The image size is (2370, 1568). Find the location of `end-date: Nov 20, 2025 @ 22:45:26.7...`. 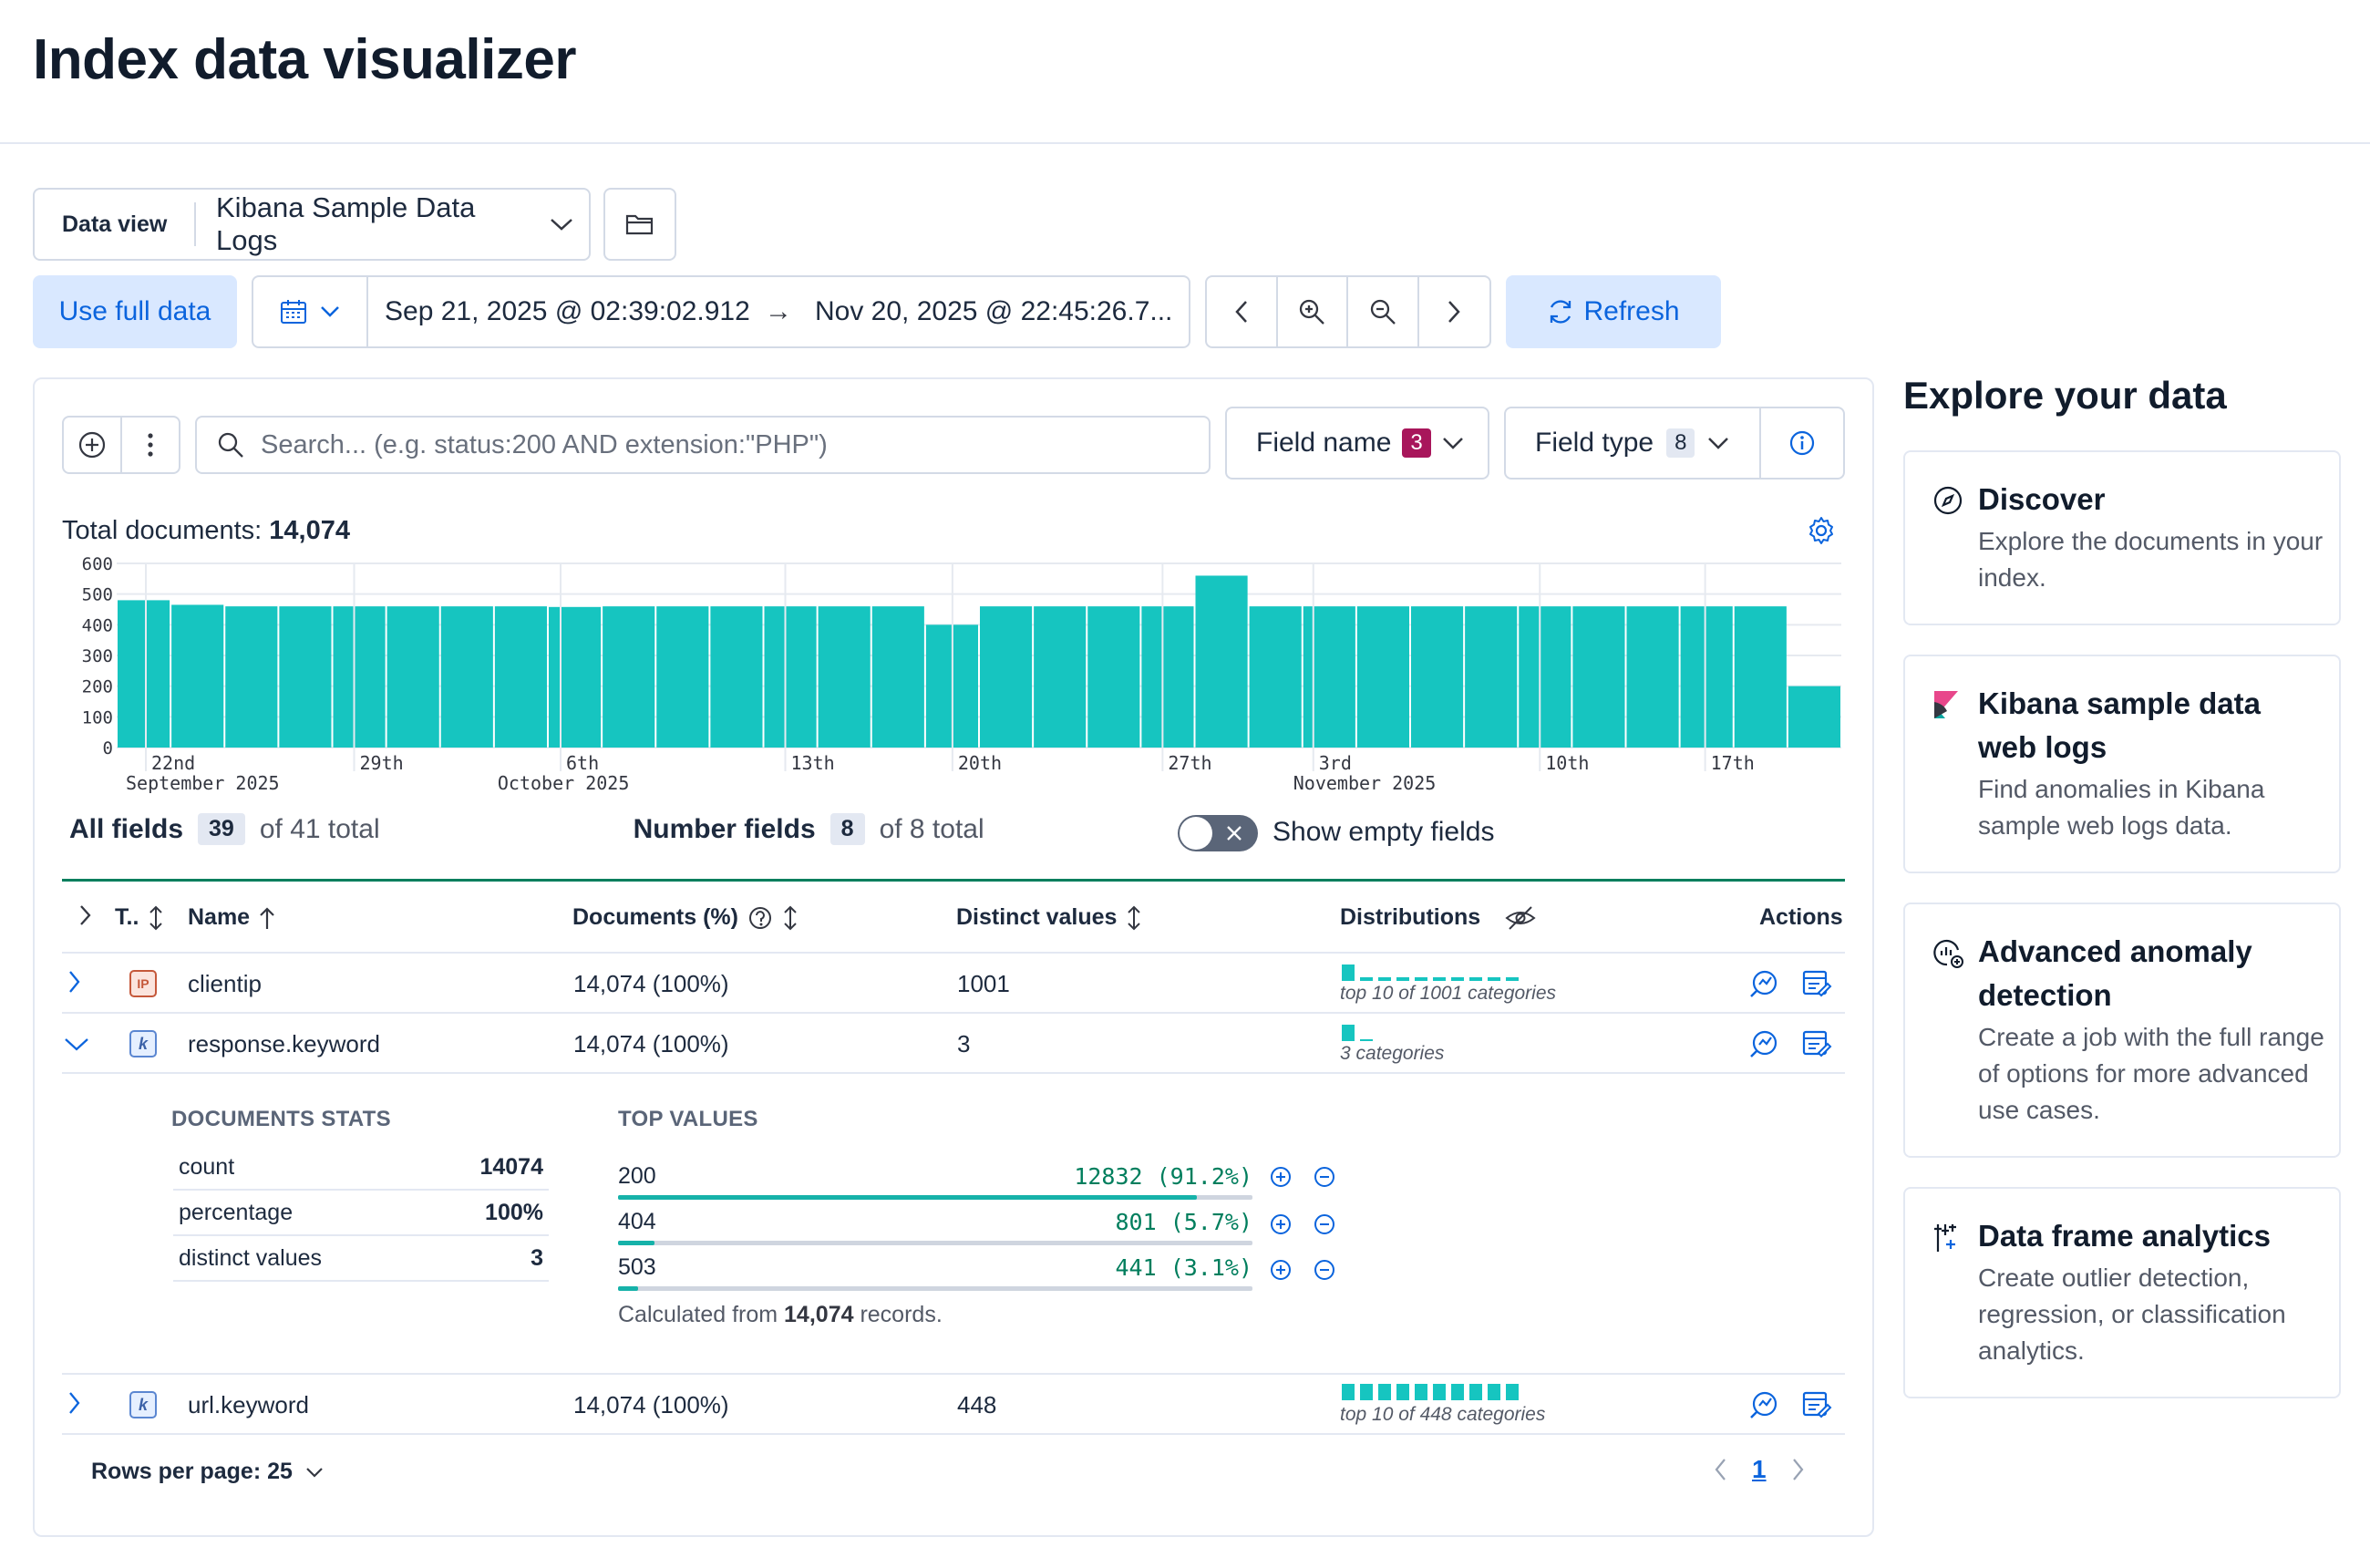

end-date: Nov 20, 2025 @ 22:45:26.7... is located at coordinates (994, 311).